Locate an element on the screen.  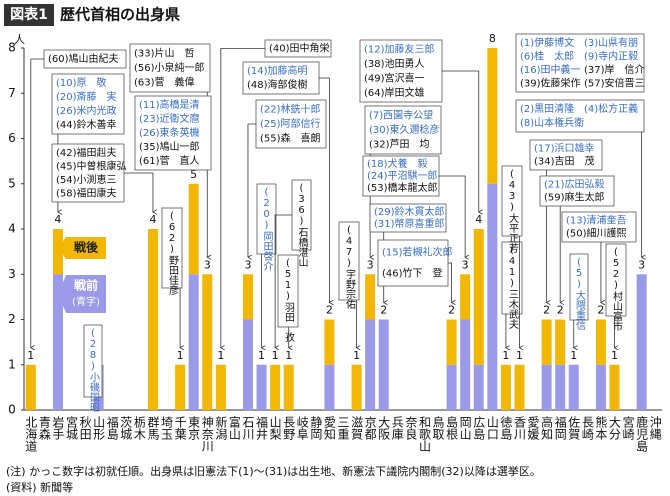
annotation-text: (15)若槻礼次郎 is located at coordinates (417, 252).